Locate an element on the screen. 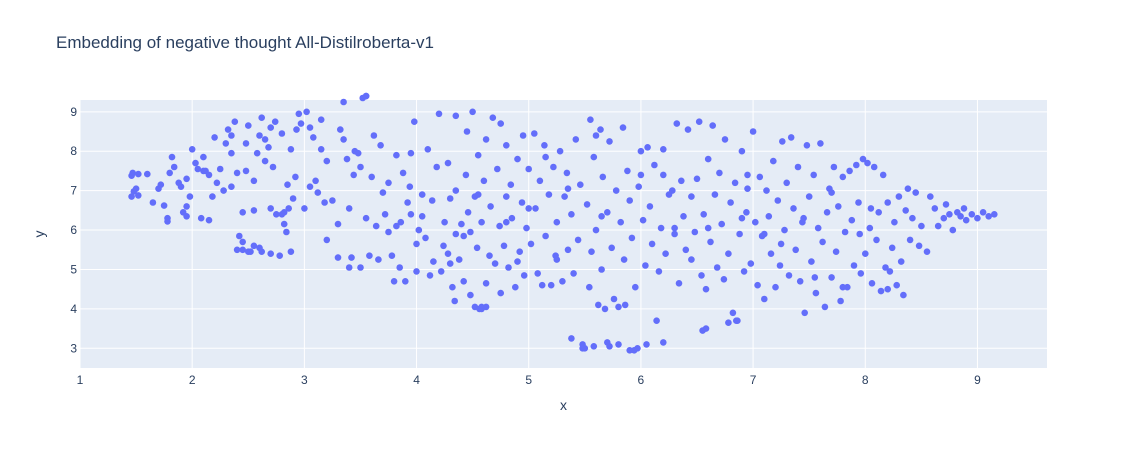 The height and width of the screenshot is (455, 1127). x-axis-title: x is located at coordinates (563, 405).